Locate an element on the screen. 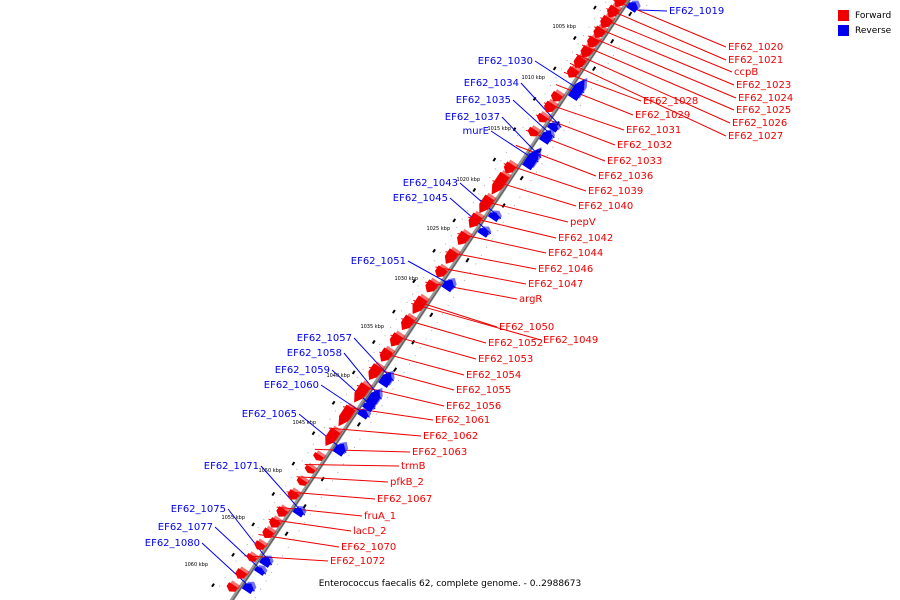 The width and height of the screenshot is (900, 600). forward-gene-label: pfkB_2 is located at coordinates (407, 482).